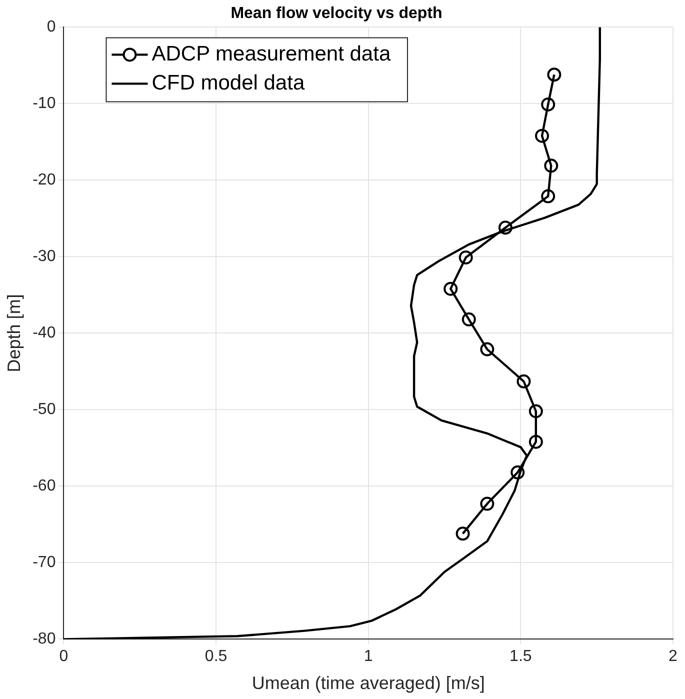 Image resolution: width=685 pixels, height=699 pixels. Describe the element at coordinates (368, 683) in the screenshot. I see `x-axis-title: Umean (time averaged) [m/s]` at that location.